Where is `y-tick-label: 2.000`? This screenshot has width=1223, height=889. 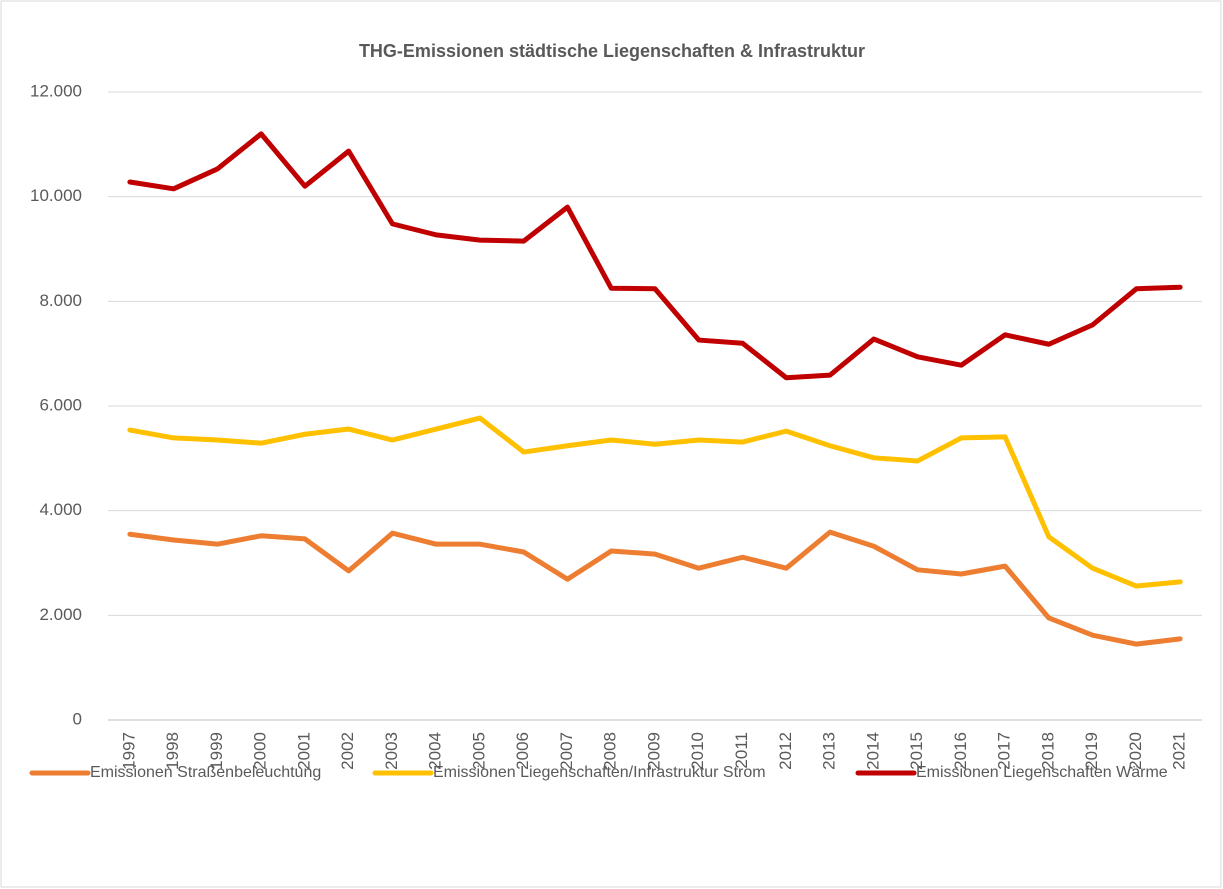
y-tick-label: 2.000 is located at coordinates (60, 614).